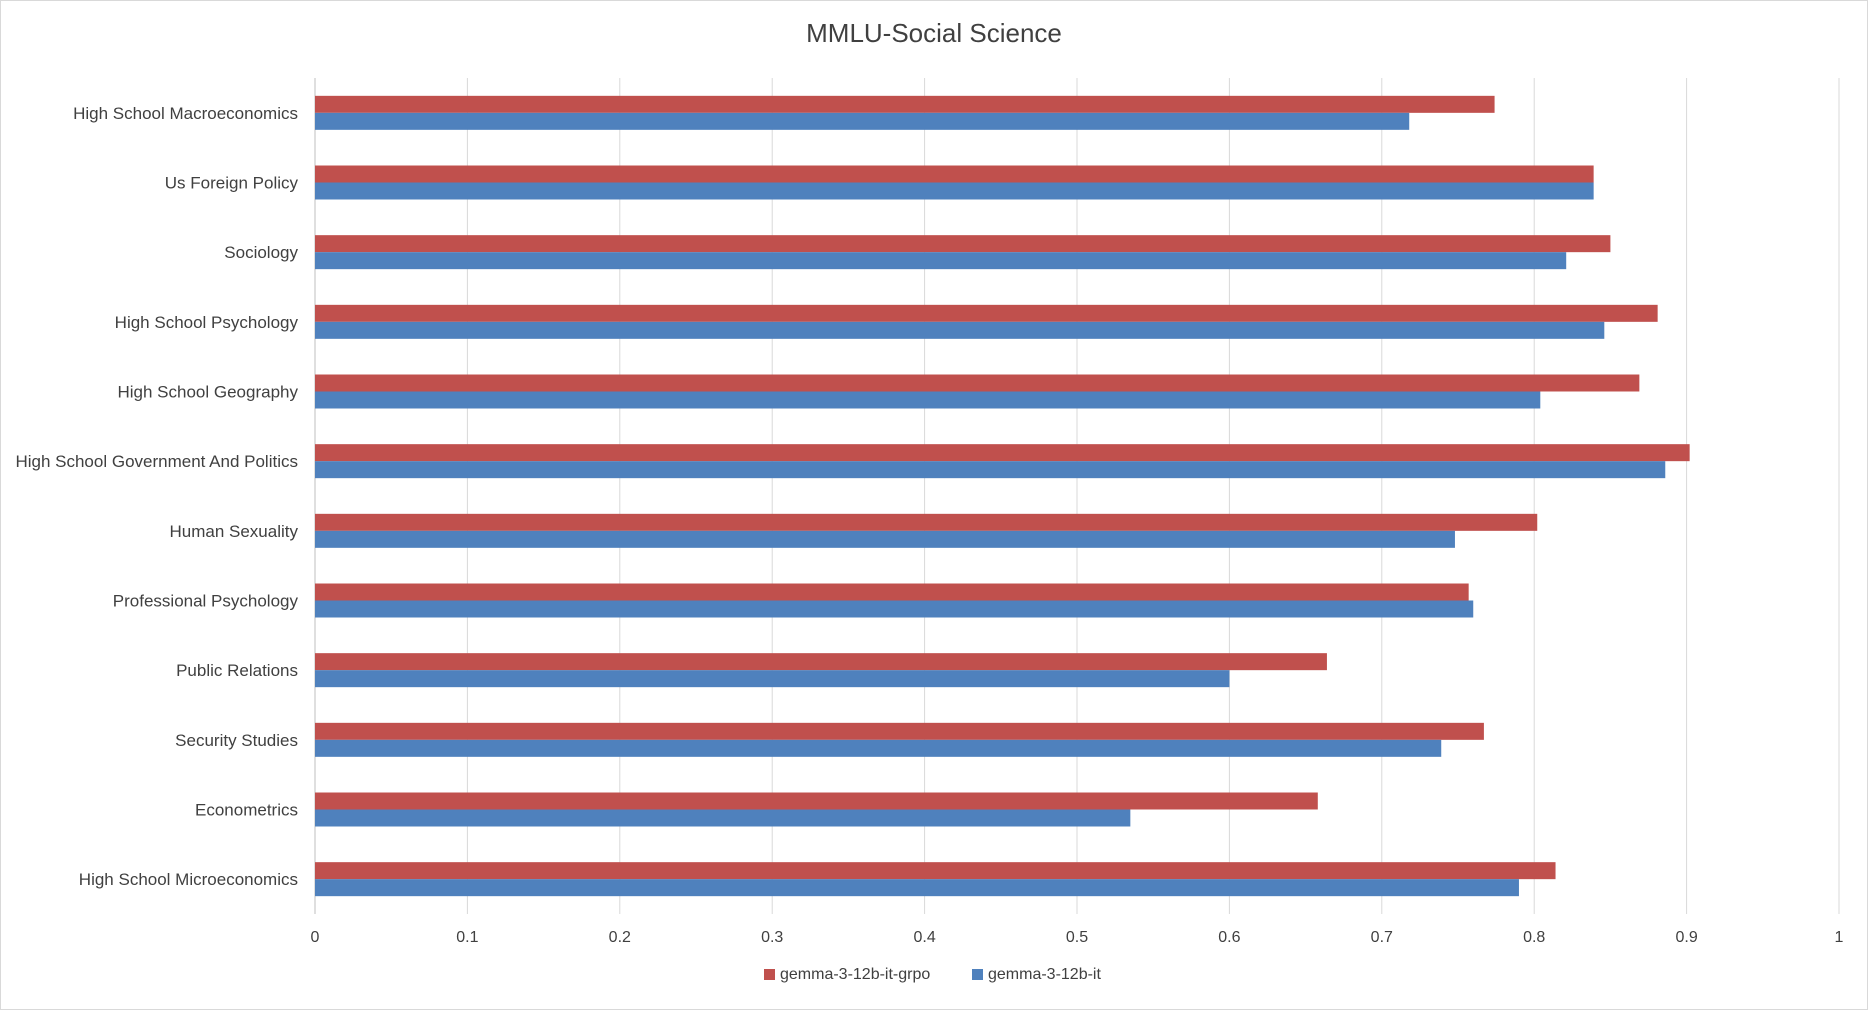 Image resolution: width=1868 pixels, height=1010 pixels. I want to click on category-label: High School Geography, so click(207, 392).